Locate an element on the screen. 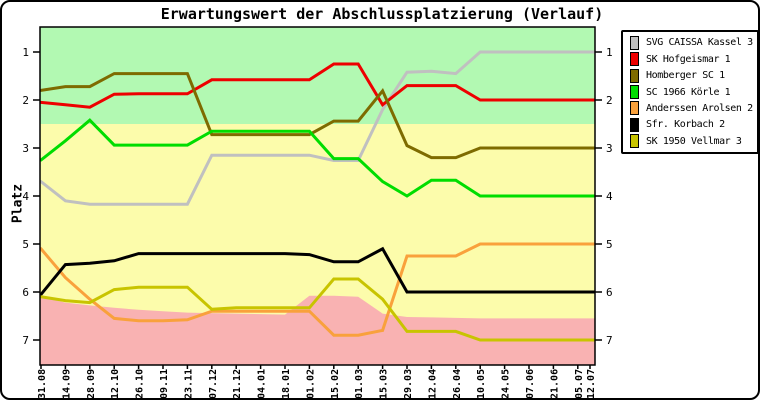 The width and height of the screenshot is (760, 400). y-tick-label-left: 2 is located at coordinates (25, 100).